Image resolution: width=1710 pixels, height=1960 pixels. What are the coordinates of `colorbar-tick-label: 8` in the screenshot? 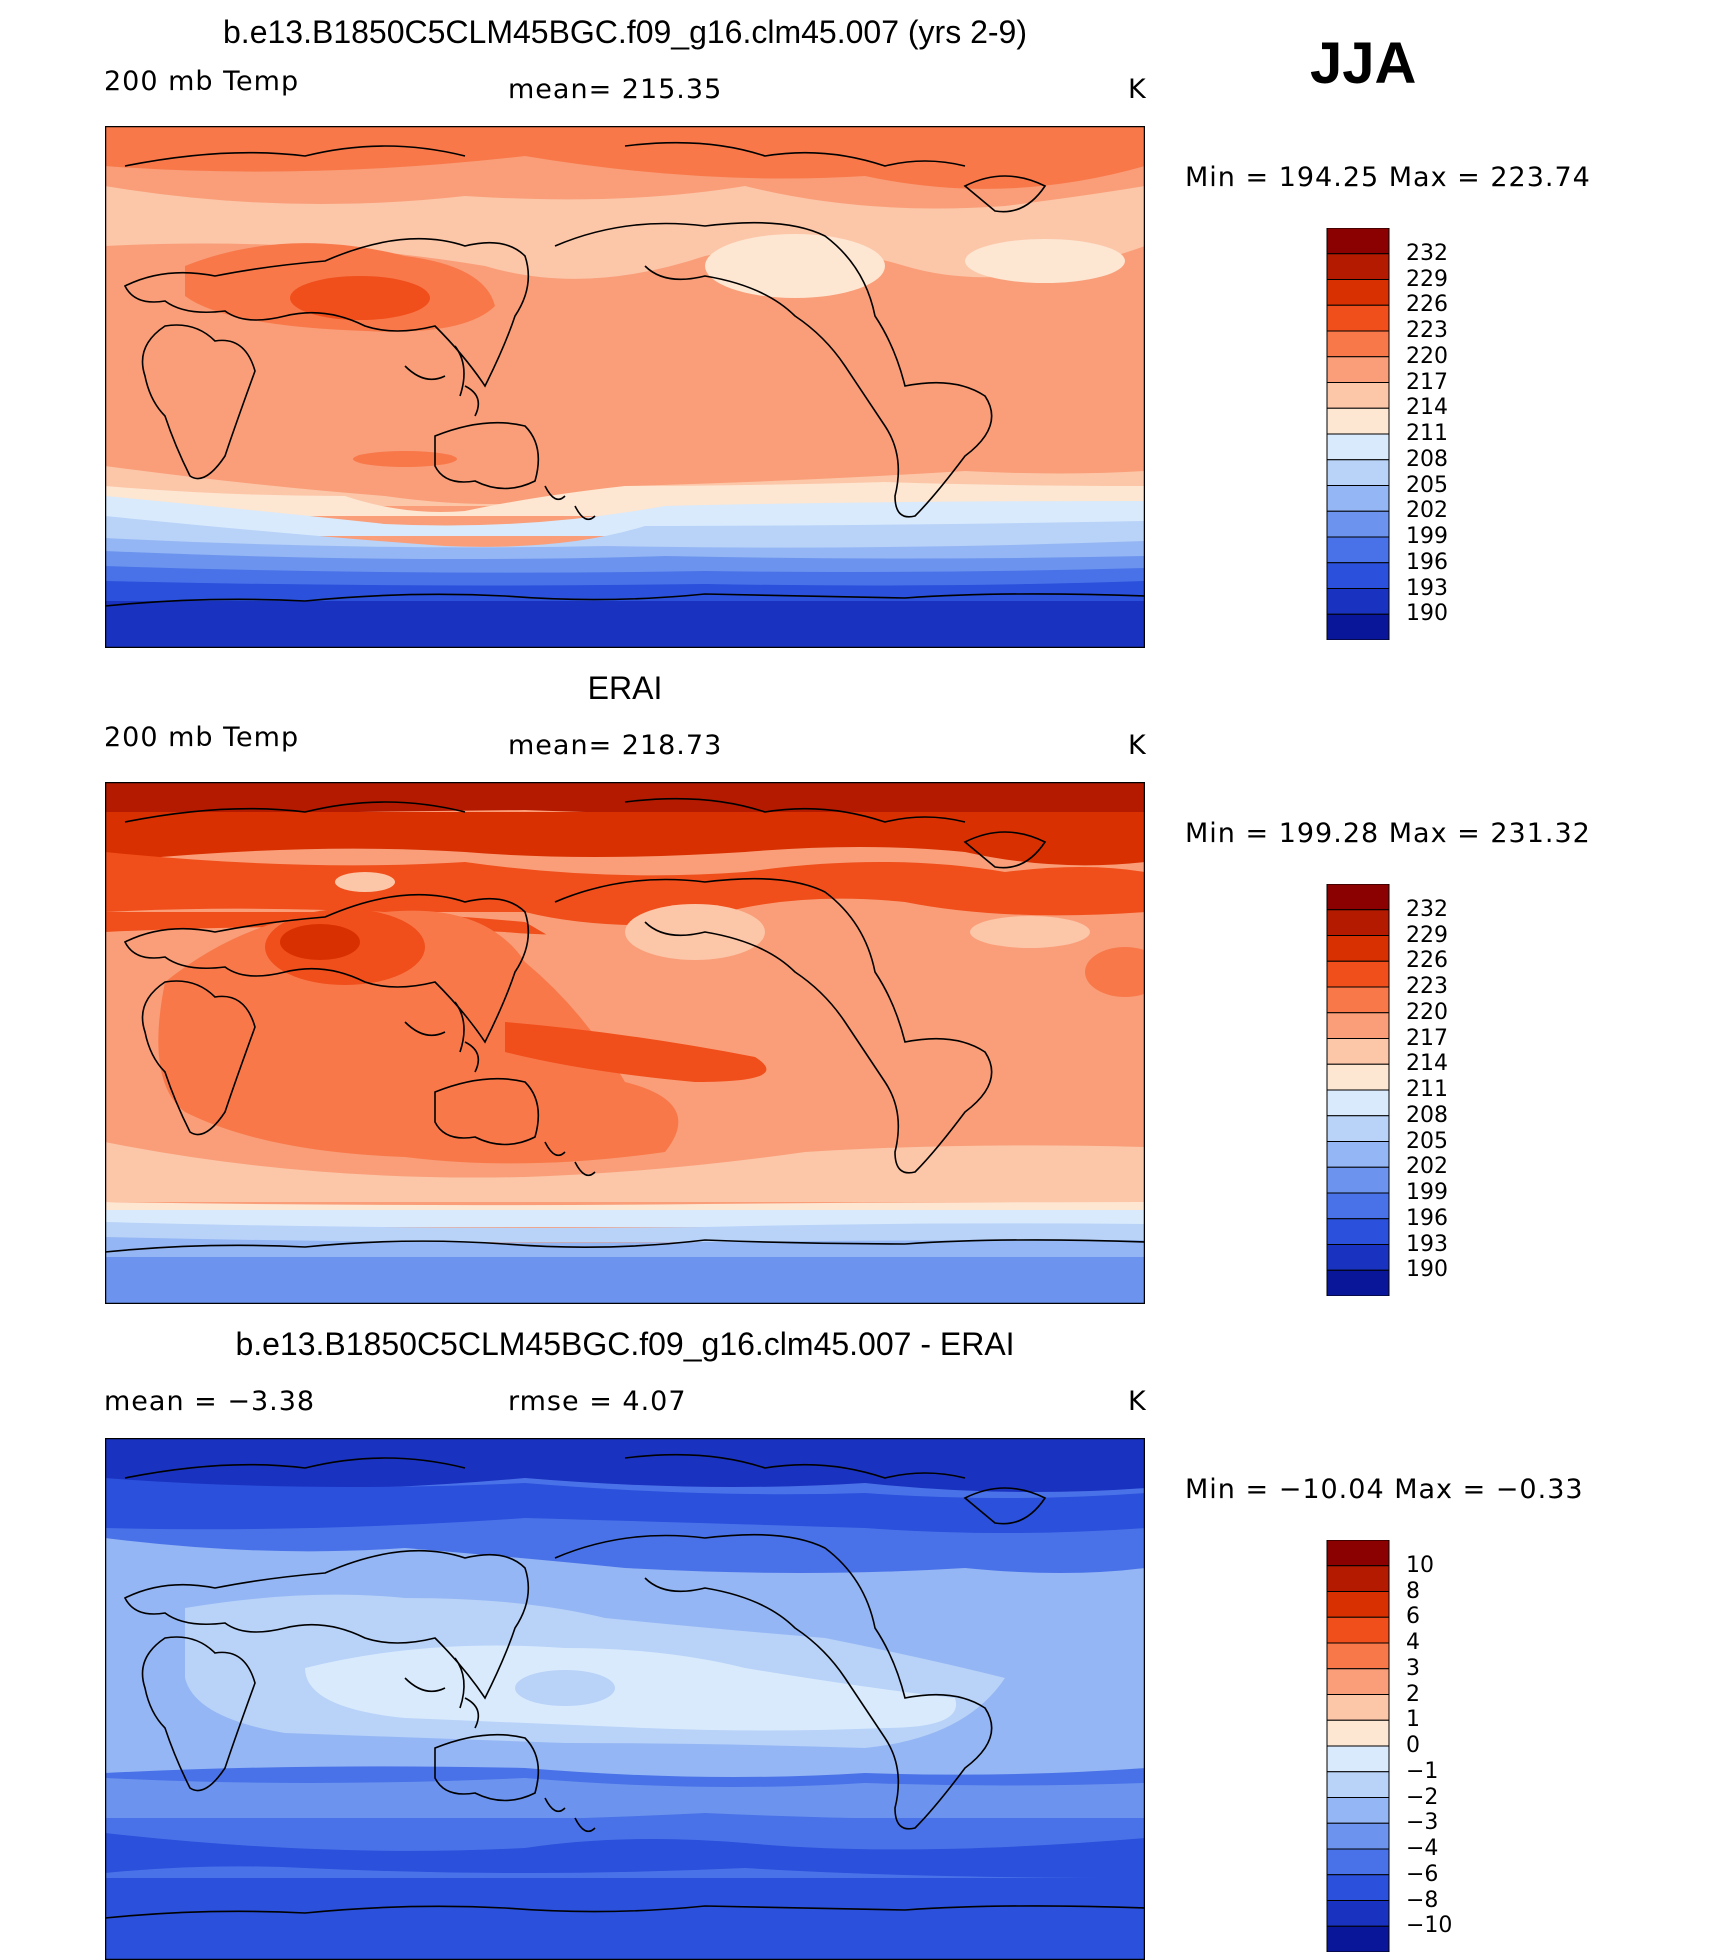 It's located at (1413, 1591).